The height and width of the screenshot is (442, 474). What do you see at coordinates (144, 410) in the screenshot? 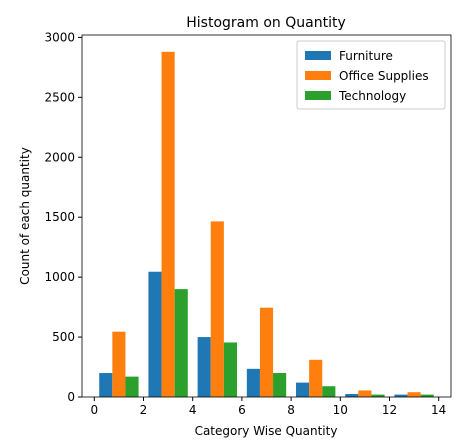
I see `x-tick-label: 2` at bounding box center [144, 410].